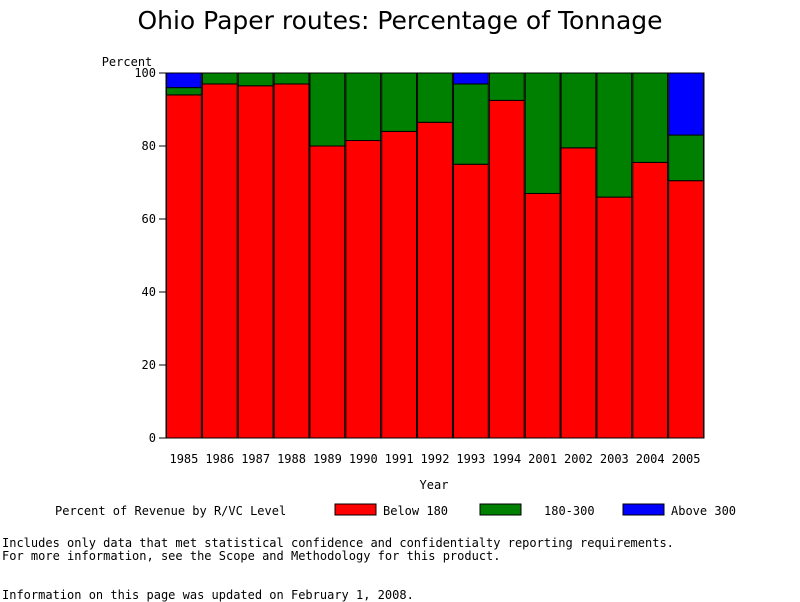 Image resolution: width=800 pixels, height=602 pixels. I want to click on x-tick-label: 2001, so click(542, 459).